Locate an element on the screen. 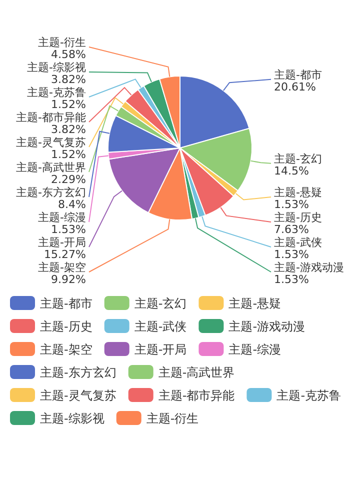 The width and height of the screenshot is (360, 480). legend-label: 主题-综影视 is located at coordinates (72, 419).